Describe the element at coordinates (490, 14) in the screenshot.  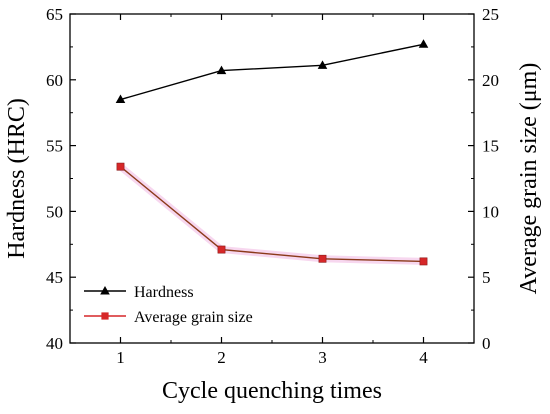
I see `y-right-tick-label: 25` at that location.